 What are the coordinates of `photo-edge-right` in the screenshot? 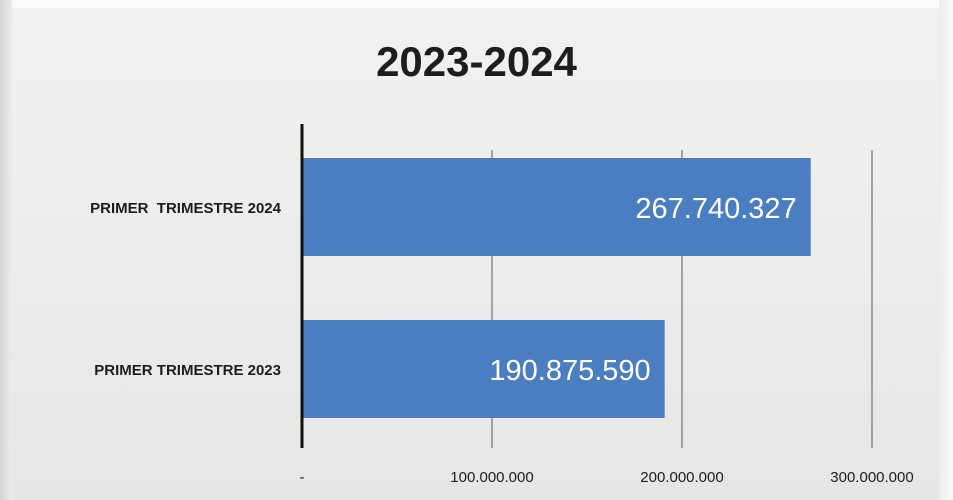 It's located at (946, 250).